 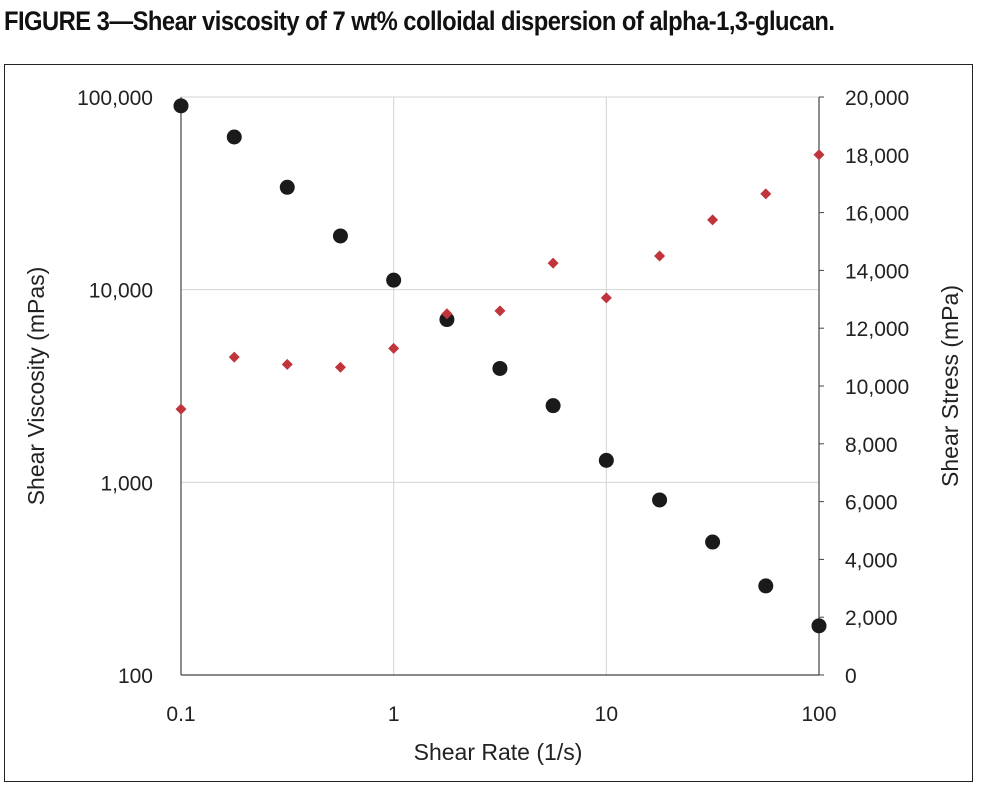 I want to click on x-tick-label: 10, so click(x=606, y=714).